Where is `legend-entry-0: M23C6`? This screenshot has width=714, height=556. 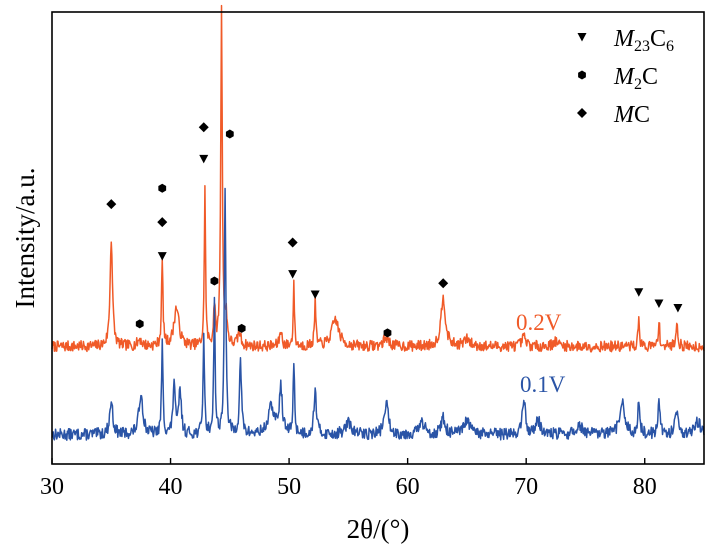
legend-entry-0: M23C6 is located at coordinates (643, 40).